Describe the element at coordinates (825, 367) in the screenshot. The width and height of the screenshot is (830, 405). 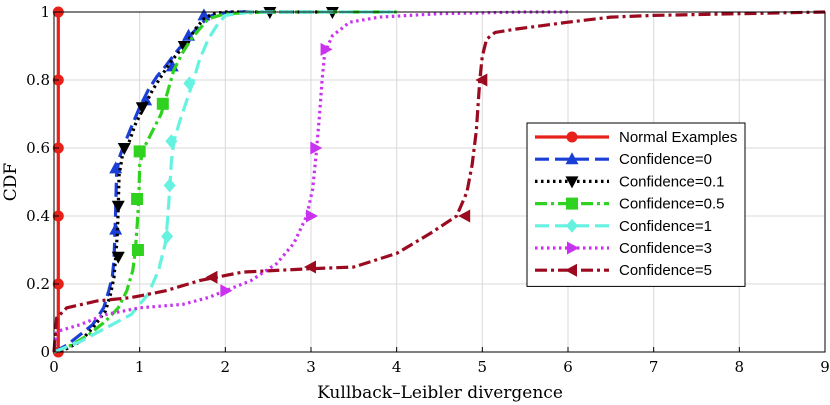
I see `x-tick-label: 9` at that location.